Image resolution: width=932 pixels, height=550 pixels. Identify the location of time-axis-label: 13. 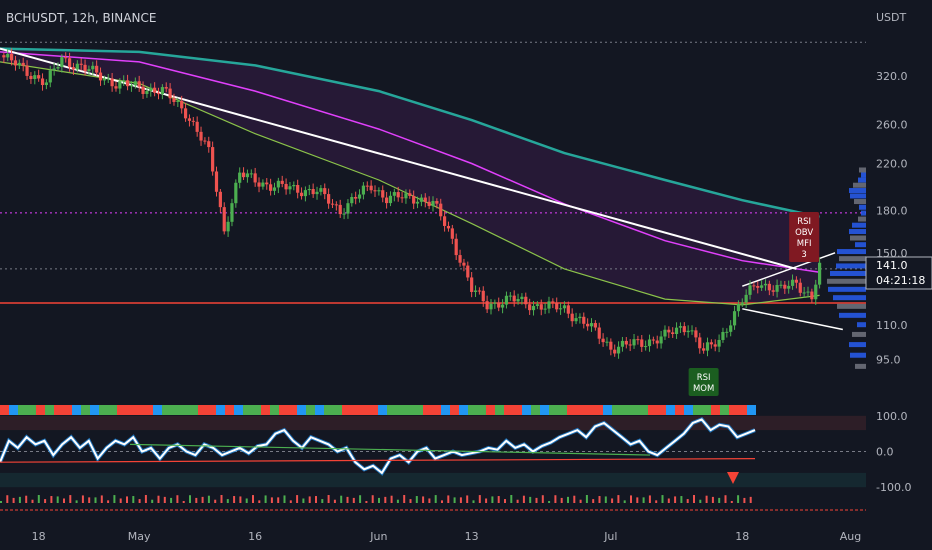
(472, 536).